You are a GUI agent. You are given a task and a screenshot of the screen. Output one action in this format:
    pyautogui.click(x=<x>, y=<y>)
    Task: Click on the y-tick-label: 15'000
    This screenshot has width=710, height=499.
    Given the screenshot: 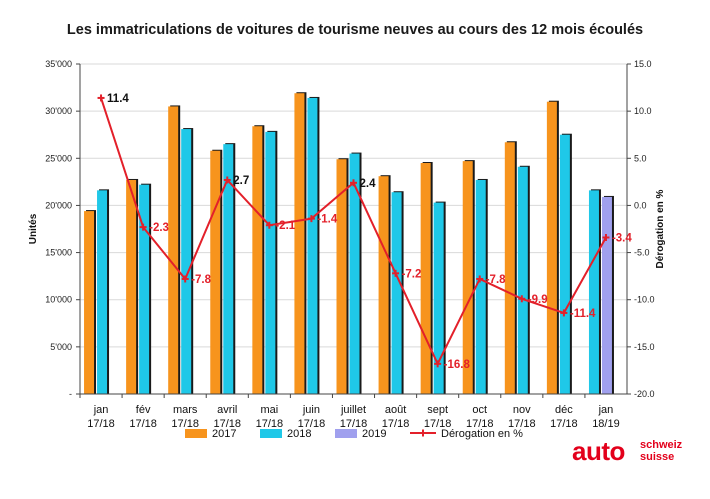 What is the action you would take?
    pyautogui.click(x=58, y=253)
    